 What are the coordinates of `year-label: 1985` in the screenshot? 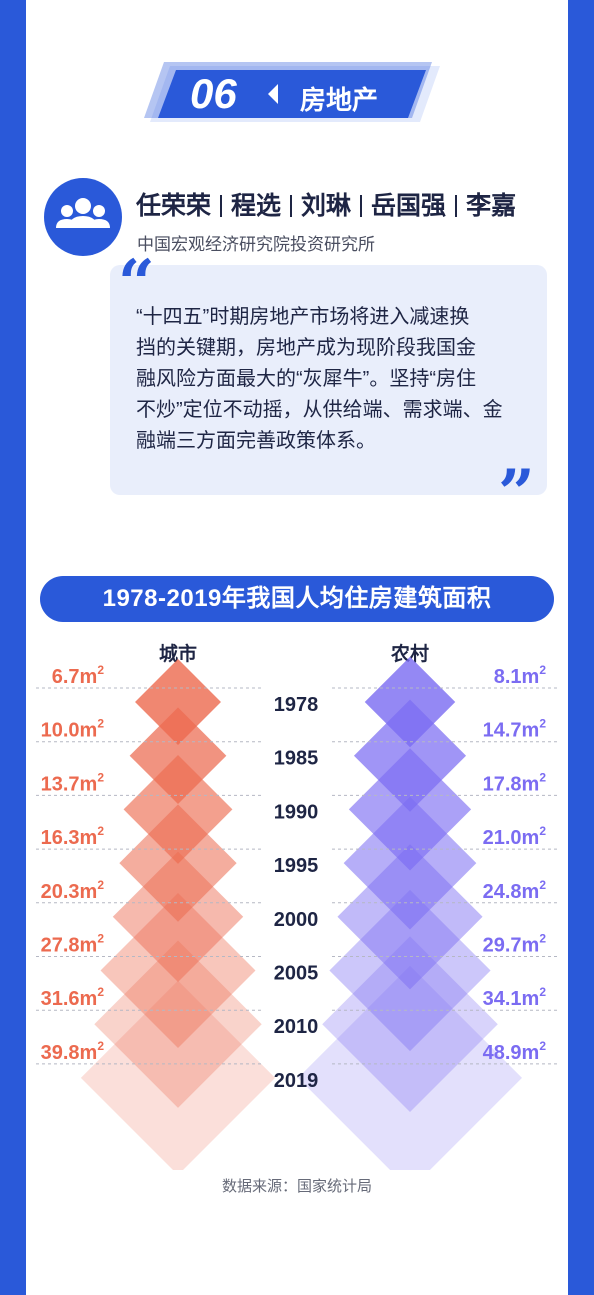 It's located at (296, 759).